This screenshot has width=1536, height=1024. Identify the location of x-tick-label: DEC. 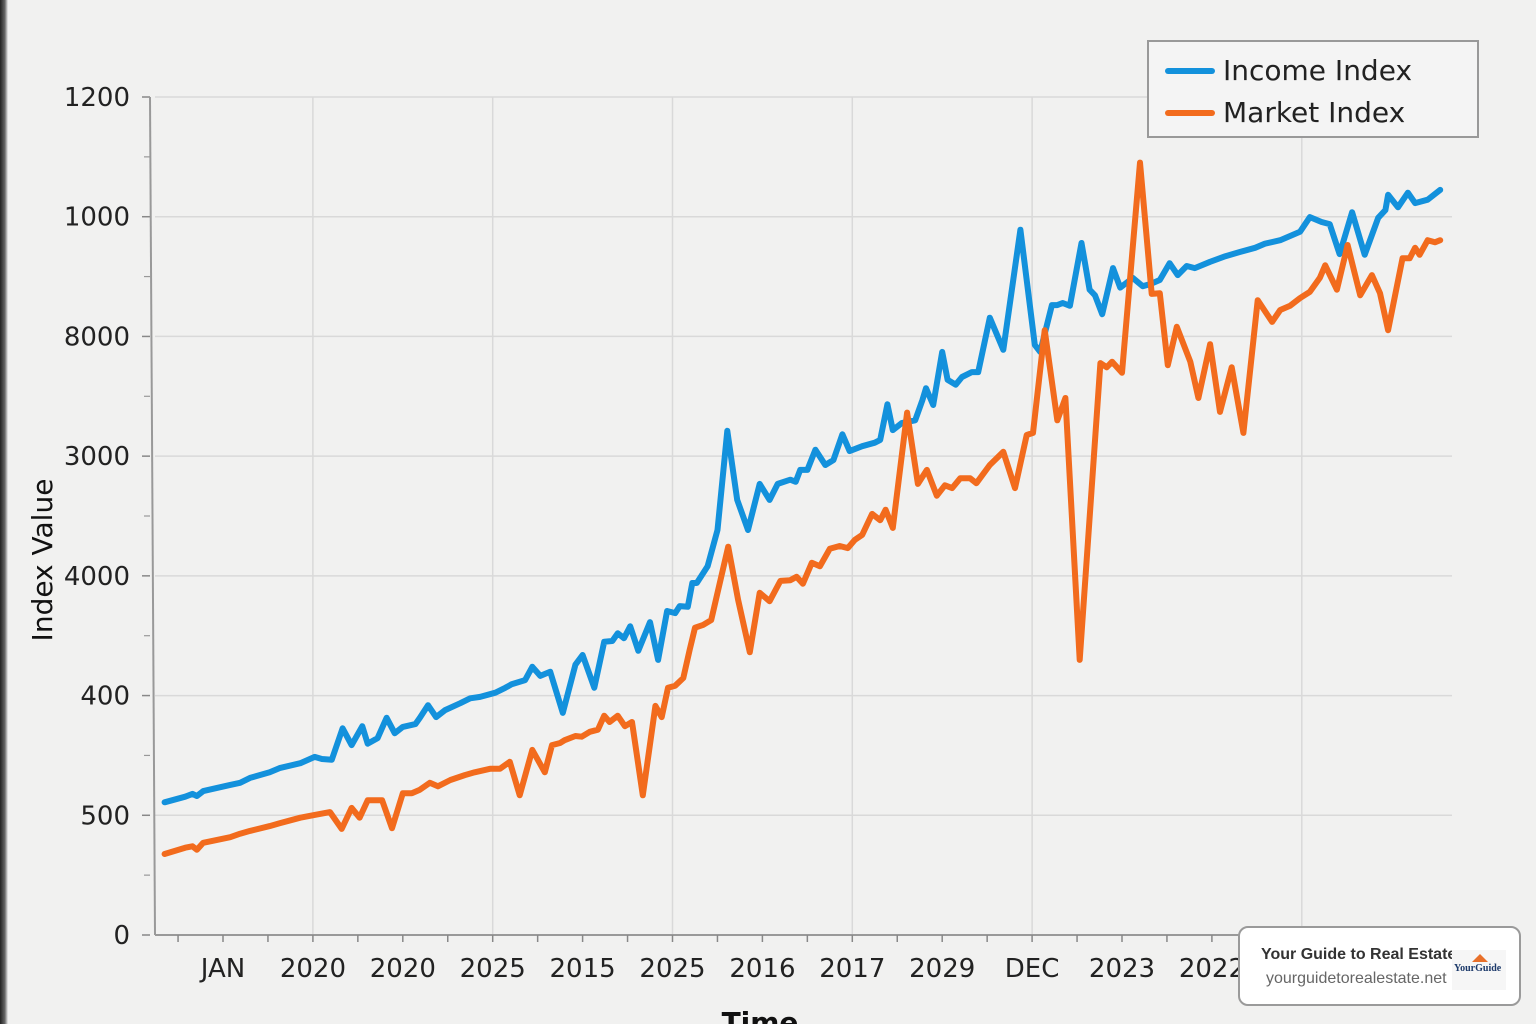
(1032, 969).